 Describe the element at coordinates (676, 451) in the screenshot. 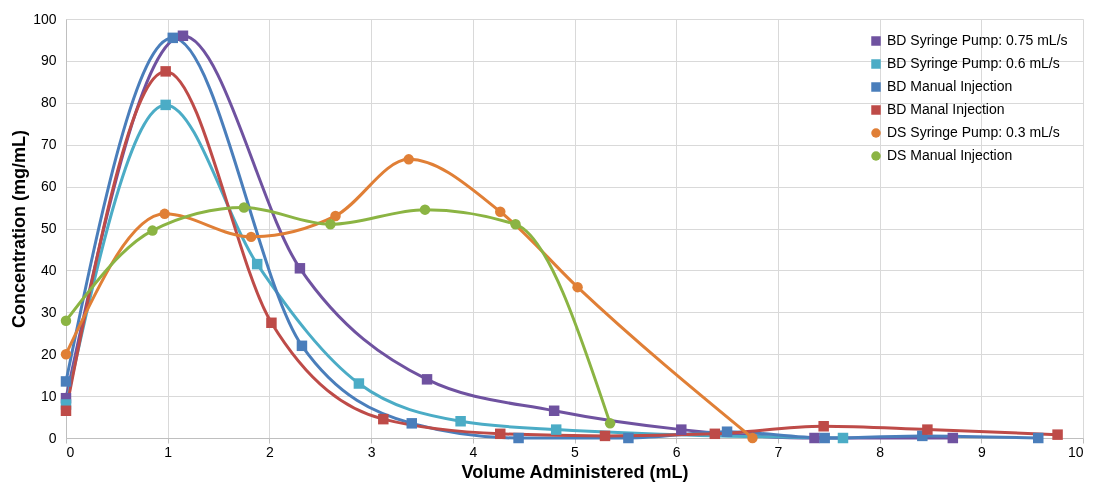

I see `x-tick-label: 6` at that location.